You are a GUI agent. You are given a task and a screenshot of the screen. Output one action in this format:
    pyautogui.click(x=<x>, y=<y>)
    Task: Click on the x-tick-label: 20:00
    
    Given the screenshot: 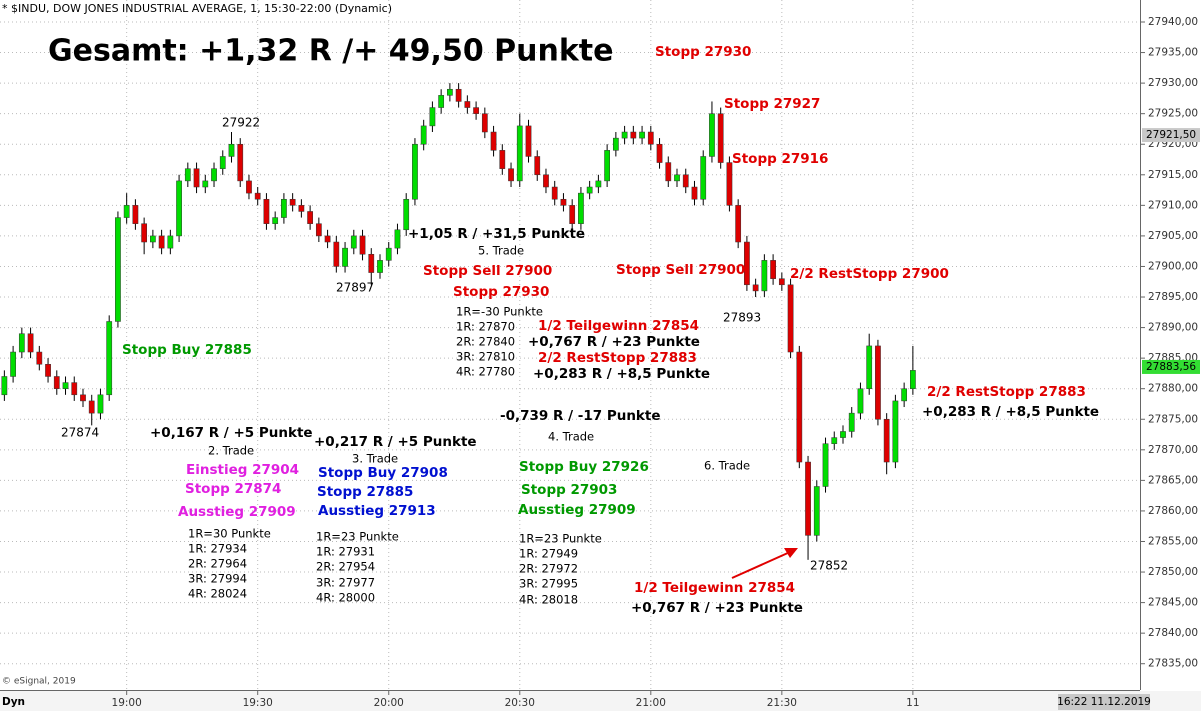 What is the action you would take?
    pyautogui.click(x=389, y=703)
    